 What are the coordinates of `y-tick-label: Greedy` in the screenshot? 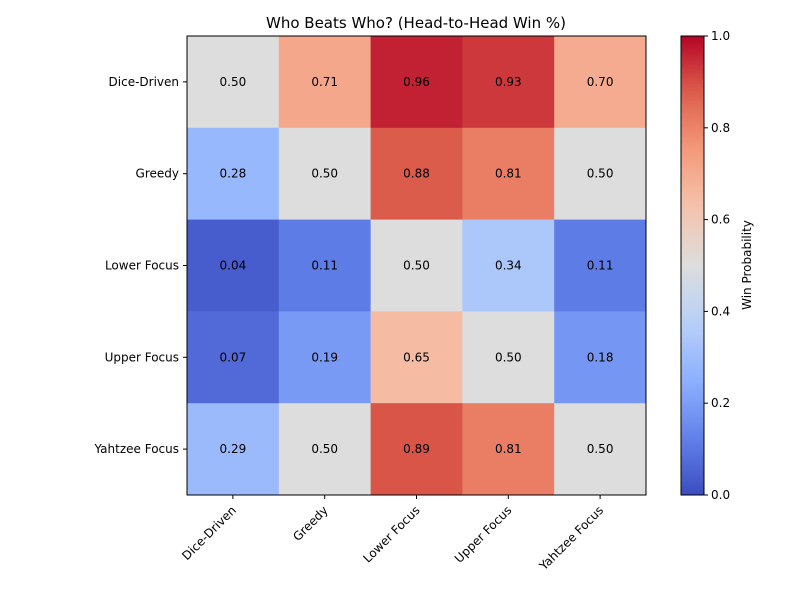 It's located at (157, 174).